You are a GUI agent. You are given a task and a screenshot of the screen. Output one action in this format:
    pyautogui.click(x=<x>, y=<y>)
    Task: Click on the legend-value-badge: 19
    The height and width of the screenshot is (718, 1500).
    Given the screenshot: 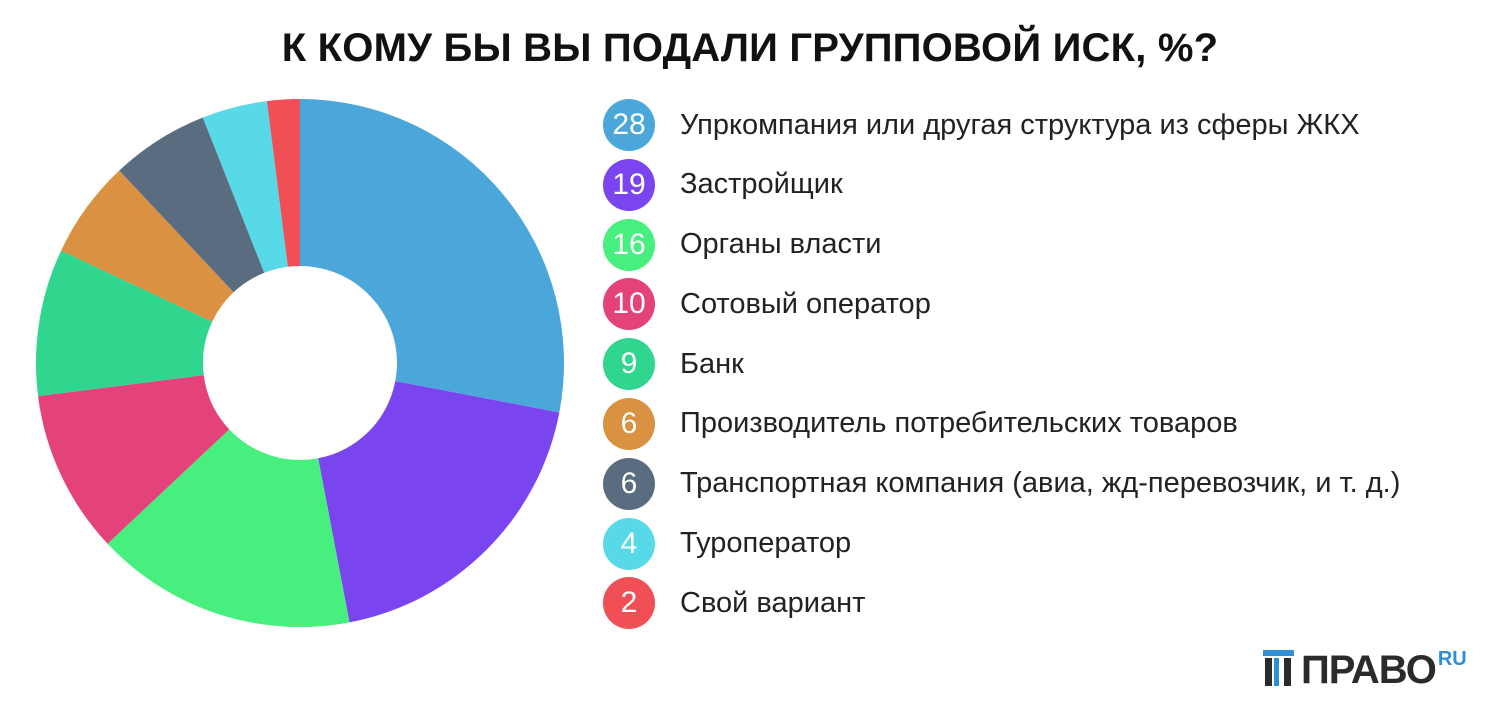 What is the action you would take?
    pyautogui.click(x=629, y=184)
    